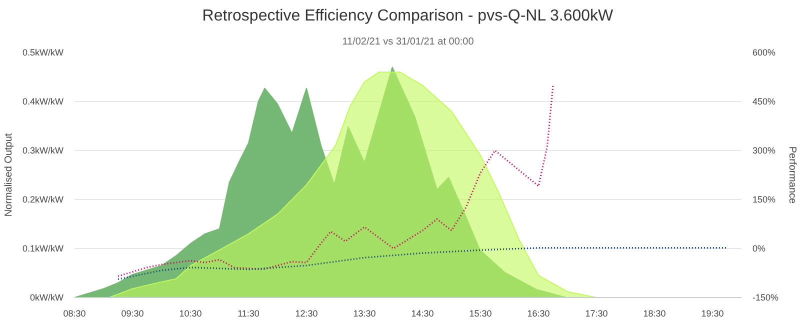  I want to click on x-tick-label: 11:30, so click(249, 313).